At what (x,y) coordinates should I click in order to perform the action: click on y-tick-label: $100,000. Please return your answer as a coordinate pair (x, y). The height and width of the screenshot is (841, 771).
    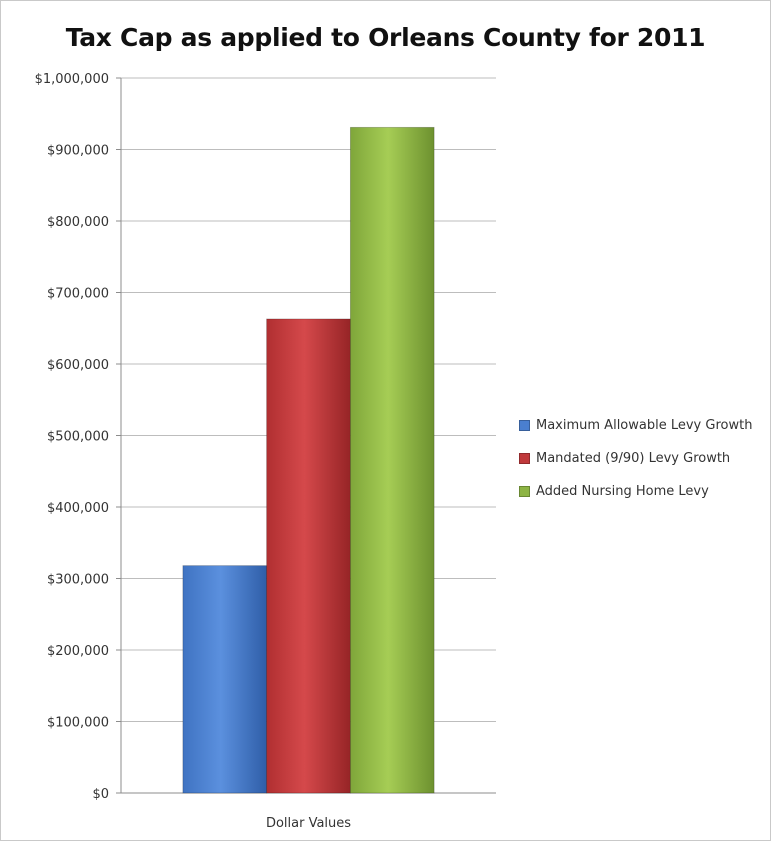
    Looking at the image, I should click on (78, 723).